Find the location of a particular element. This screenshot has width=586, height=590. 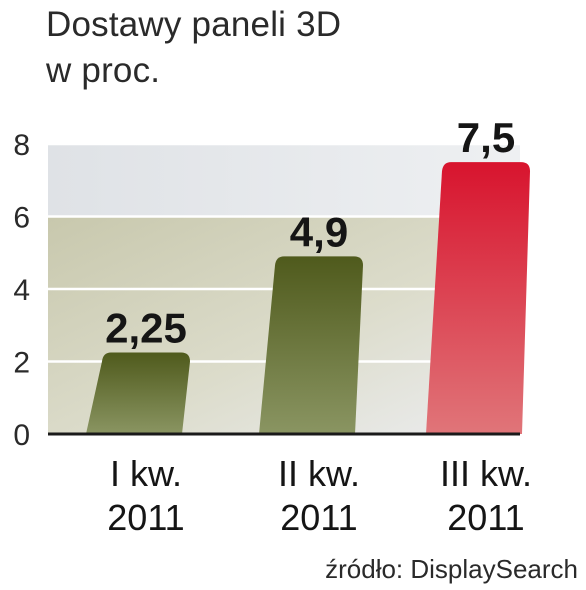

y-tick-label: 6 is located at coordinates (21, 218).